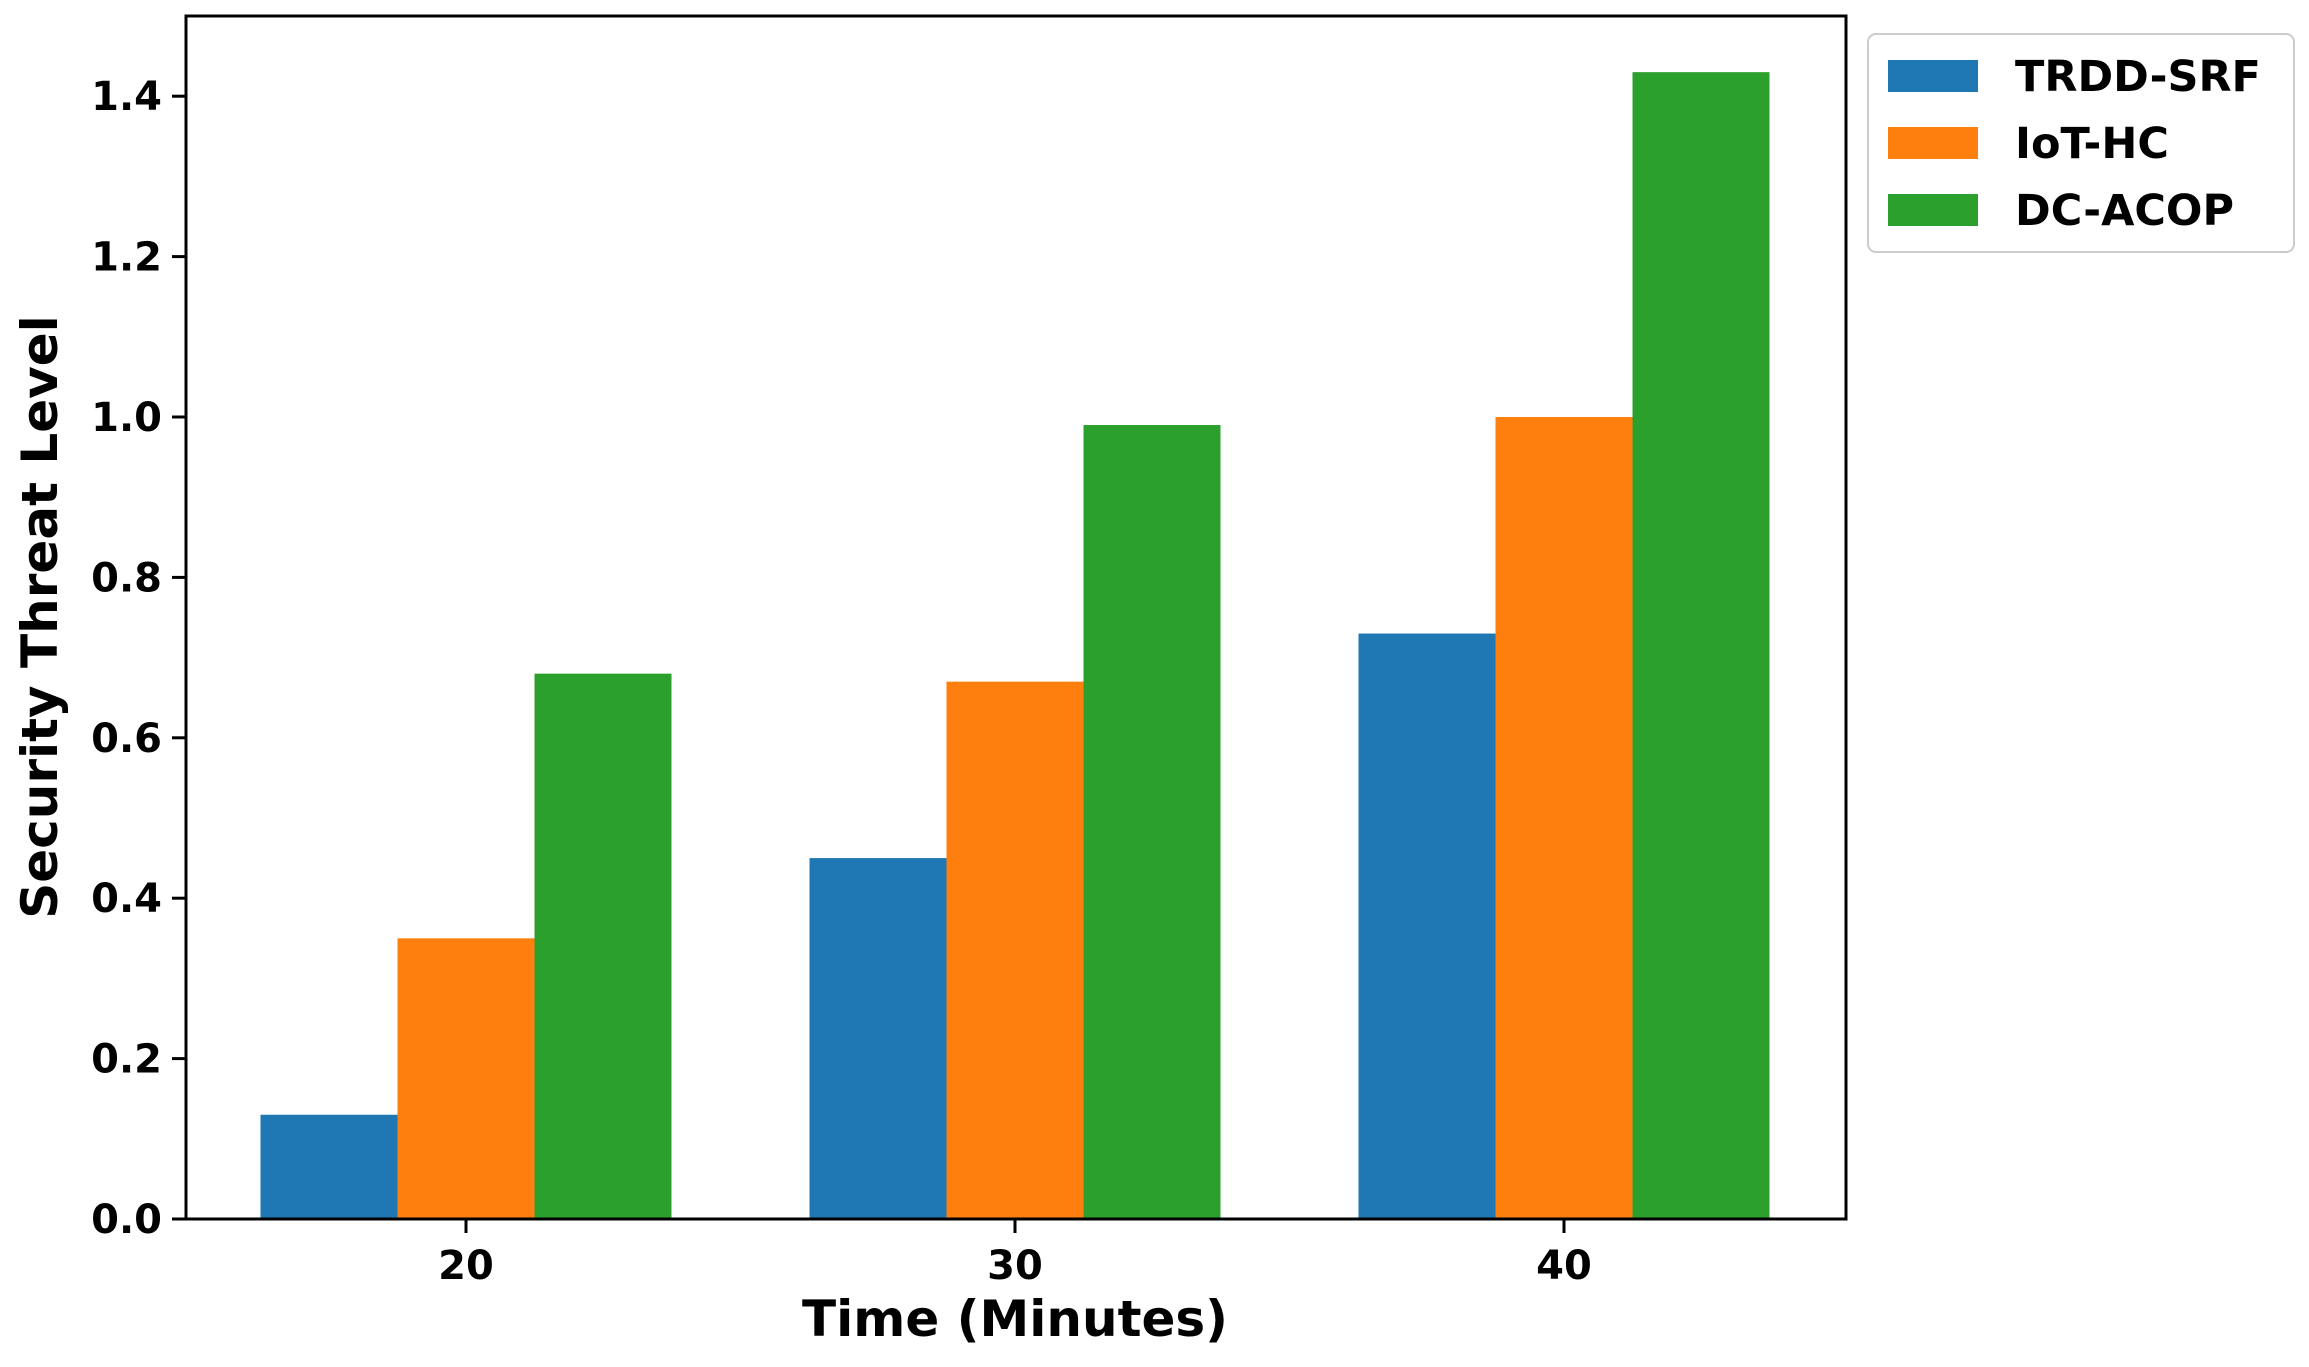 This screenshot has height=1367, width=2309. What do you see at coordinates (2124, 211) in the screenshot?
I see `legend-label-dc-acop: DC-ACOP` at bounding box center [2124, 211].